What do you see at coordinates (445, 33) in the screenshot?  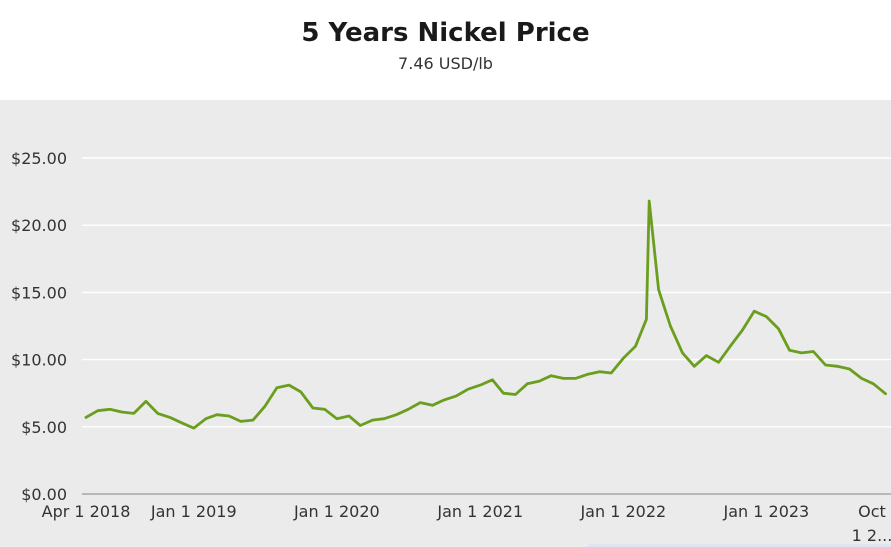 I see `chart-title: 5 Years Nickel Price` at bounding box center [445, 33].